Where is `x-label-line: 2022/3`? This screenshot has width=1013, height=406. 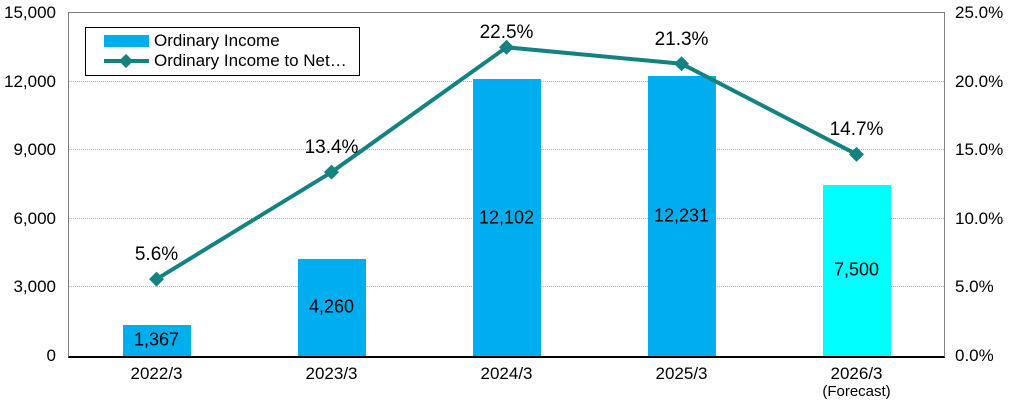 x-label-line: 2022/3 is located at coordinates (156, 373).